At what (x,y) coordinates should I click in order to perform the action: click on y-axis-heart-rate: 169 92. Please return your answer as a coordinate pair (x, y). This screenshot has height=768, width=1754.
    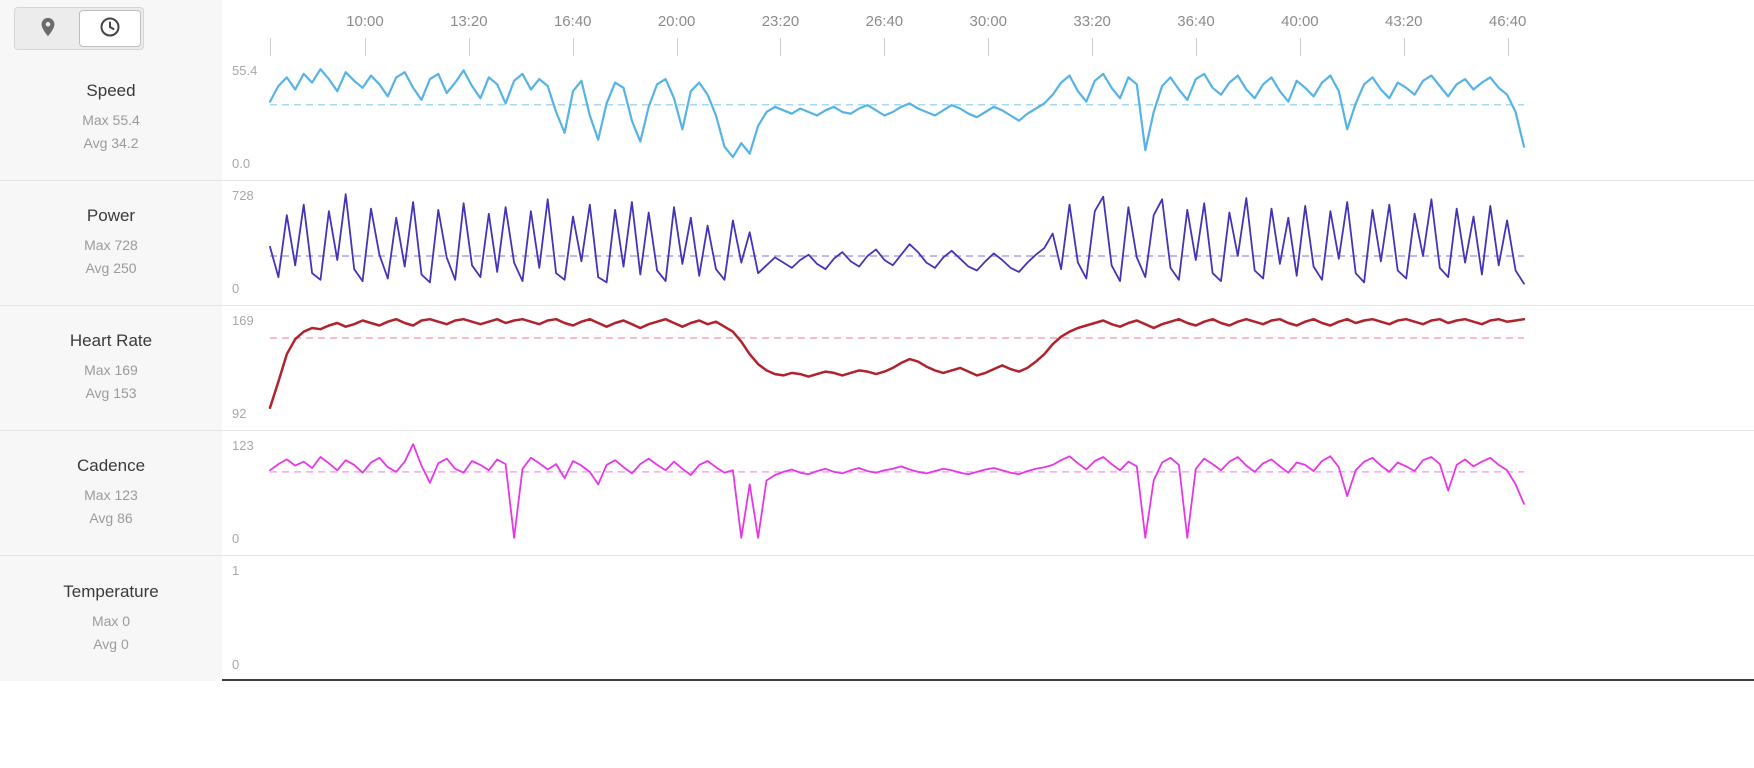
    Looking at the image, I should click on (246, 368).